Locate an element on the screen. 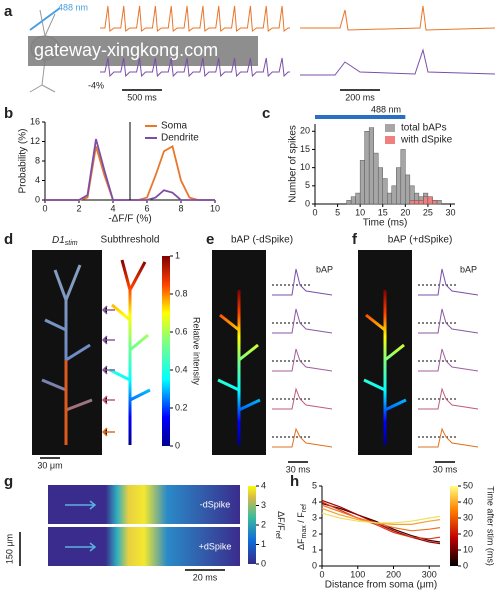 The width and height of the screenshot is (500, 595). label-sub: ref is located at coordinates (277, 535).